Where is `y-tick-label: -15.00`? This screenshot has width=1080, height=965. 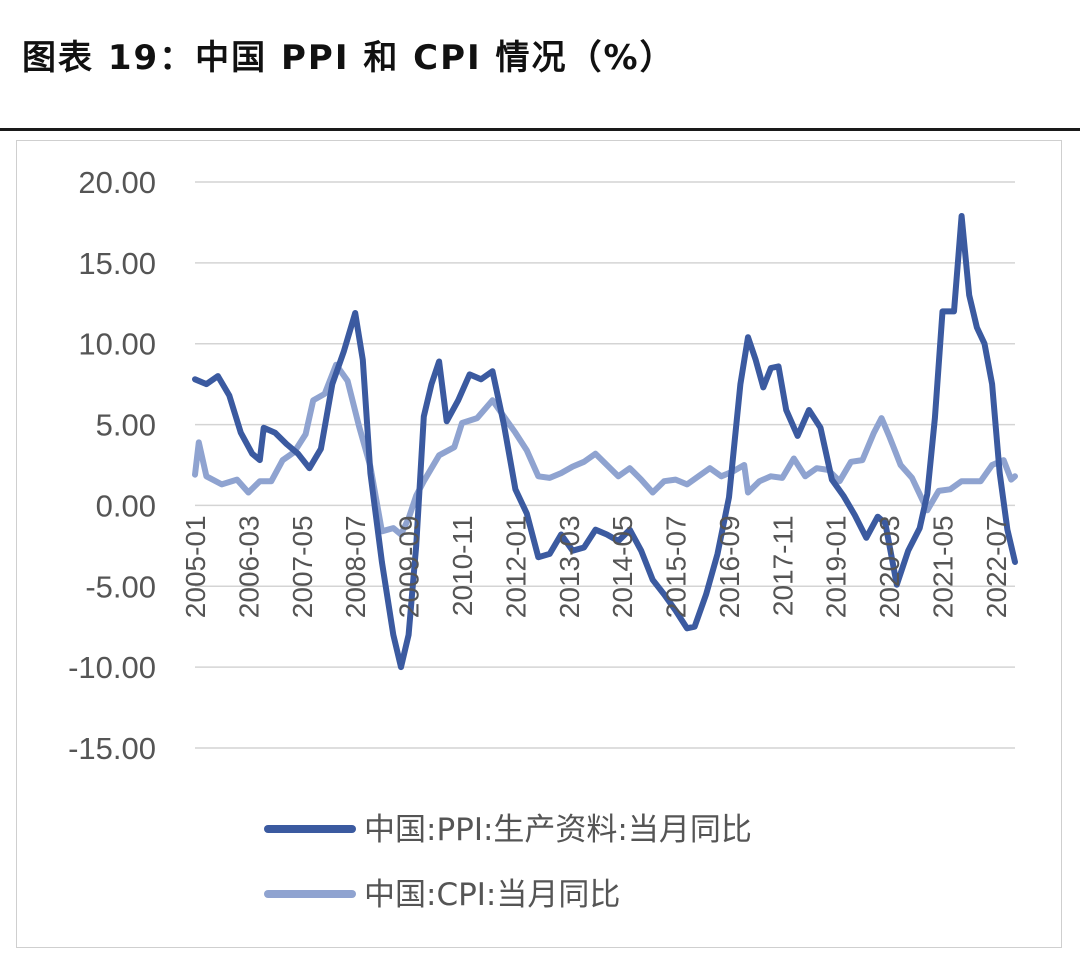
y-tick-label: -15.00 is located at coordinates (112, 748).